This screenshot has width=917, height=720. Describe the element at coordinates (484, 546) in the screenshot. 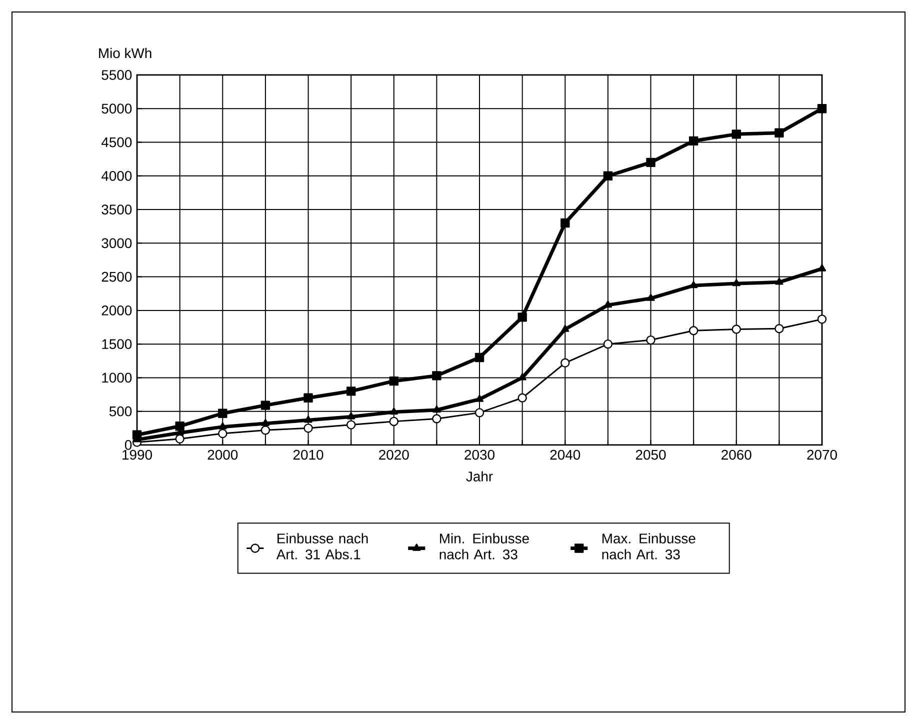

I see `legend-label: Min. Einbusse nach Art. 33` at that location.